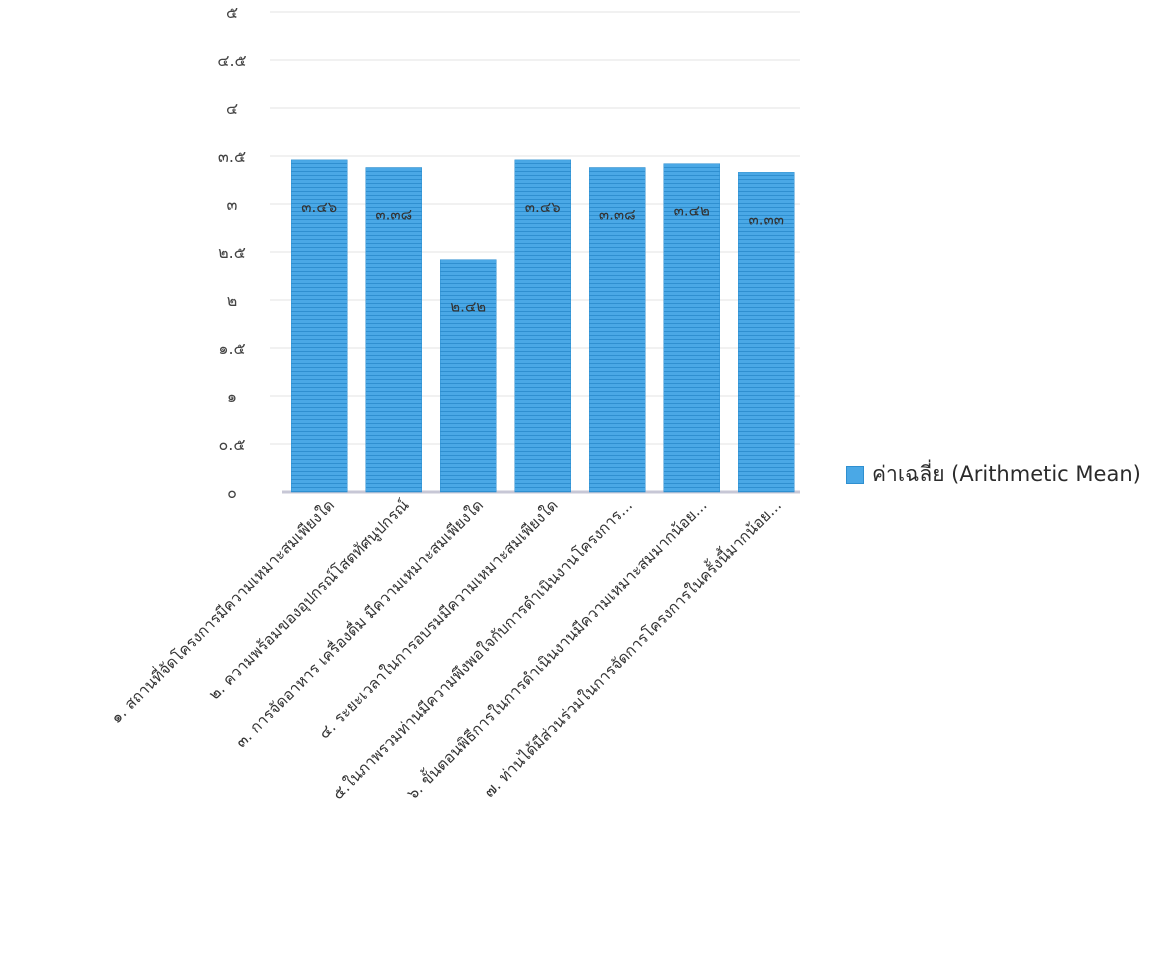 The height and width of the screenshot is (964, 1161). I want to click on y-tick-label: ๒, so click(232, 300).